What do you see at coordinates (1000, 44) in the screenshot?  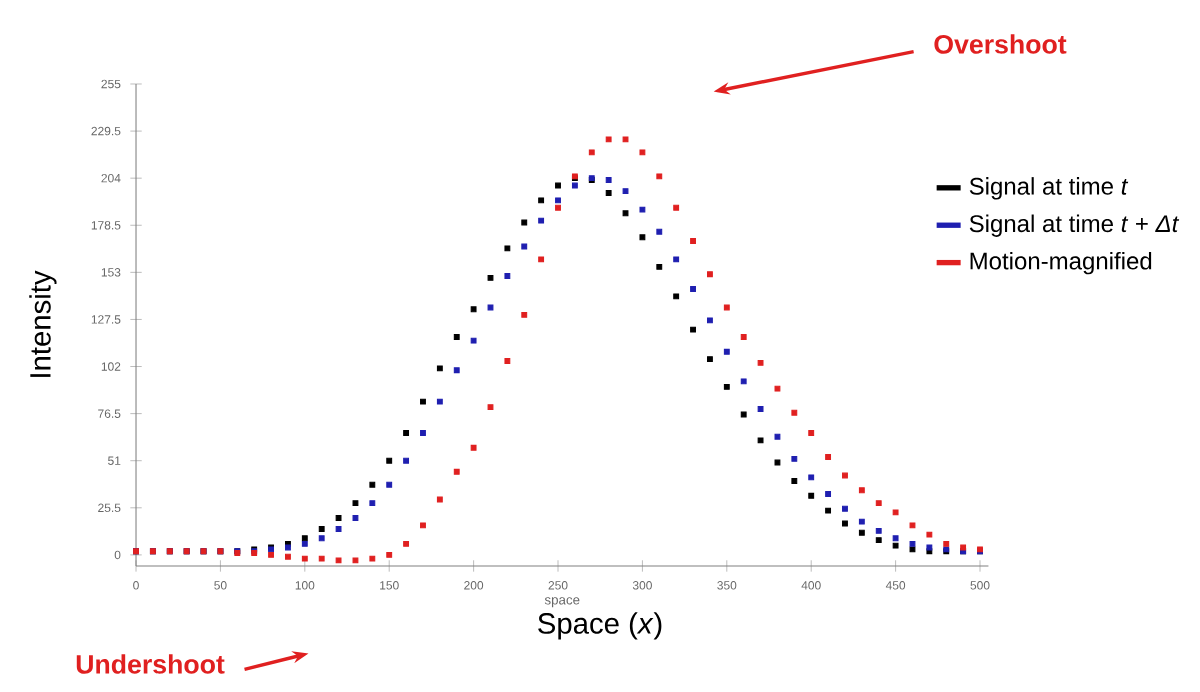 I see `text: Overshoot` at bounding box center [1000, 44].